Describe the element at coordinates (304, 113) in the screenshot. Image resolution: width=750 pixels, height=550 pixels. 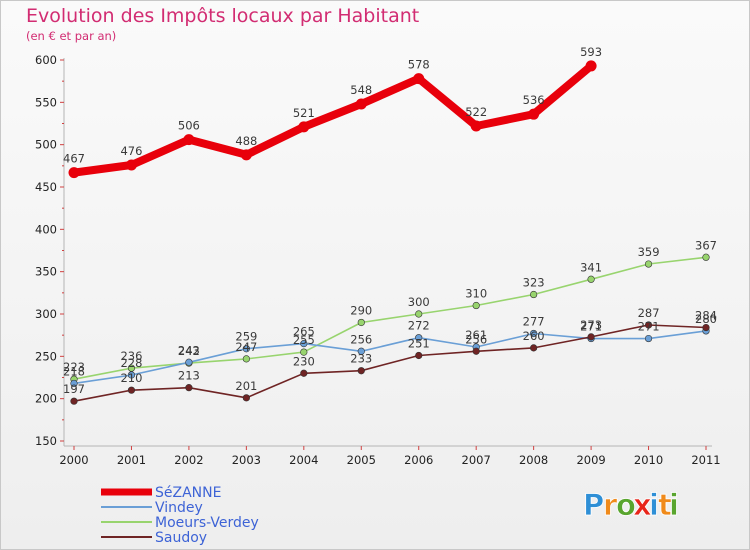
I see `data-label-s-zanne: 521` at that location.